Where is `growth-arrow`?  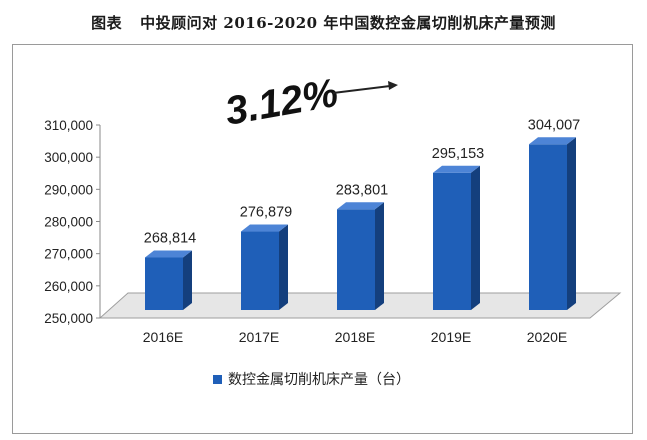 growth-arrow is located at coordinates (365, 87).